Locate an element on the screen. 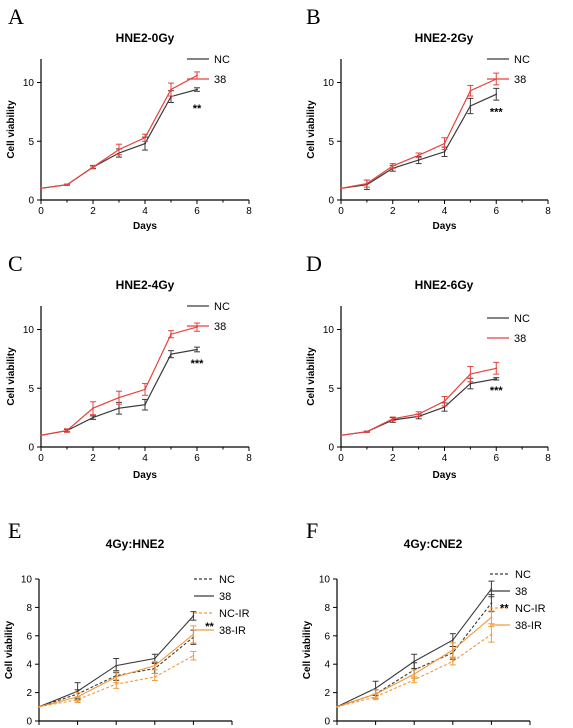 The image size is (573, 728). panel-letter: C is located at coordinates (15, 263).